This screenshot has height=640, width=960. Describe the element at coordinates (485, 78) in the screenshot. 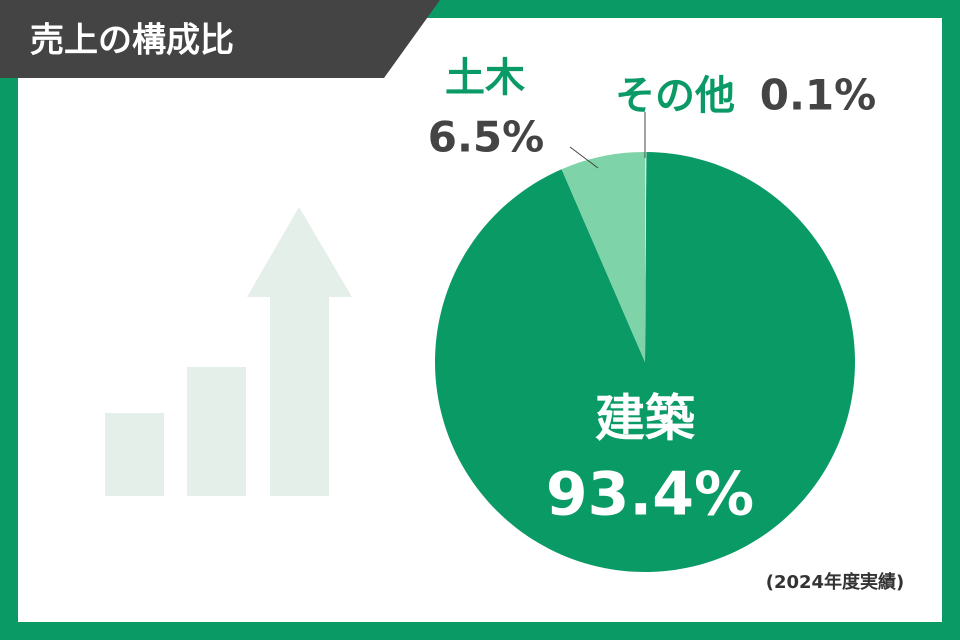

I see `slice-label: 土木` at that location.